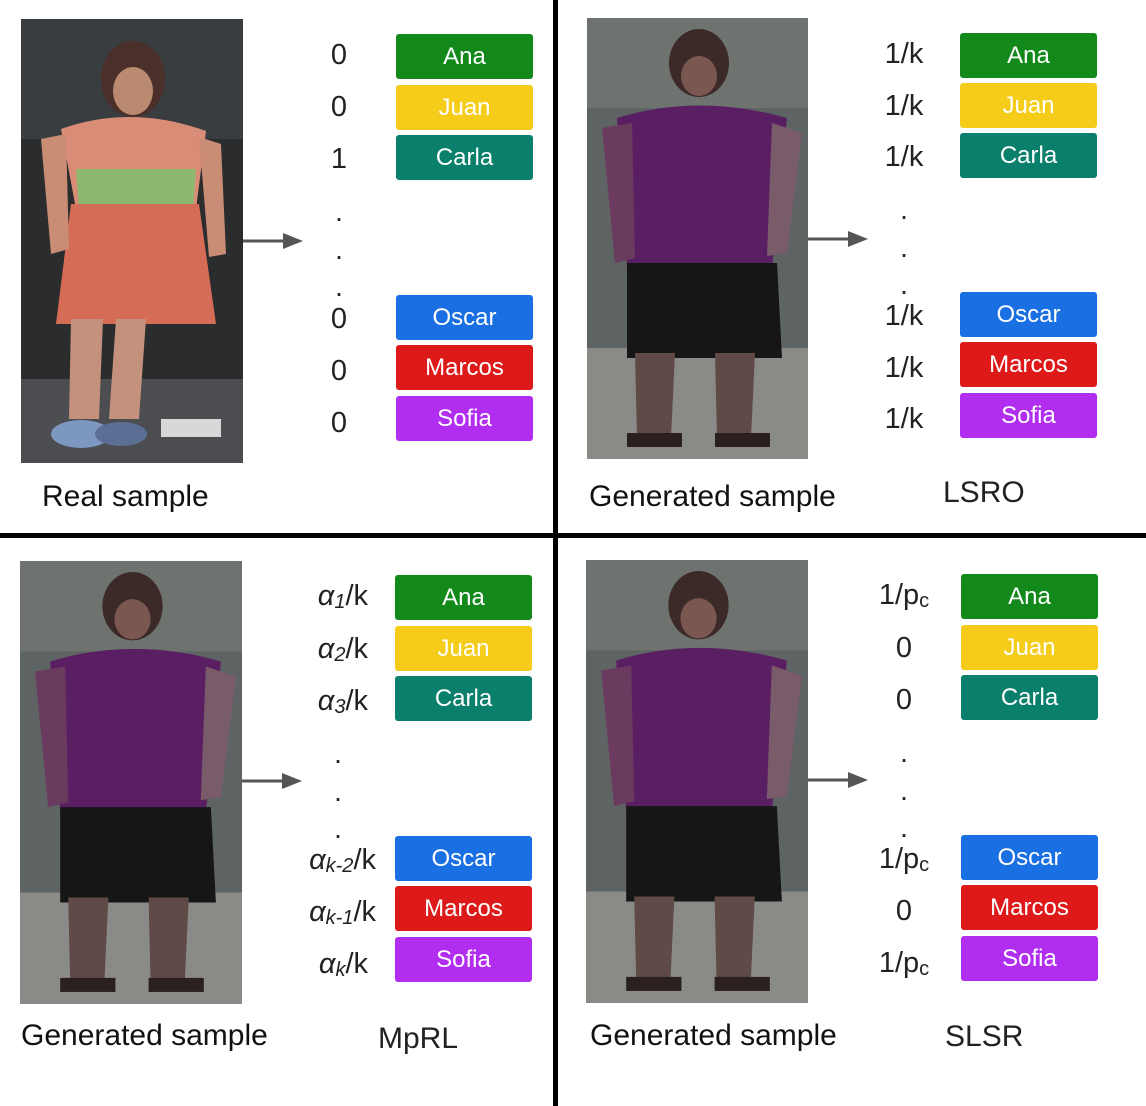 Image resolution: width=1146 pixels, height=1106 pixels. What do you see at coordinates (340, 707) in the screenshot?
I see `alpha-subscript: 3` at bounding box center [340, 707].